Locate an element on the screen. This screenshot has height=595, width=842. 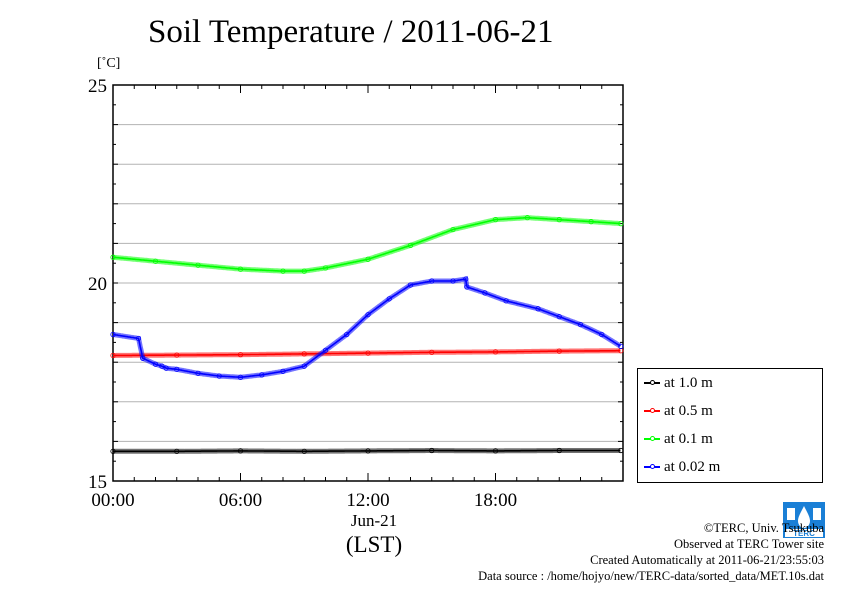
x-axis-timezone-label: (LST) is located at coordinates (374, 544).